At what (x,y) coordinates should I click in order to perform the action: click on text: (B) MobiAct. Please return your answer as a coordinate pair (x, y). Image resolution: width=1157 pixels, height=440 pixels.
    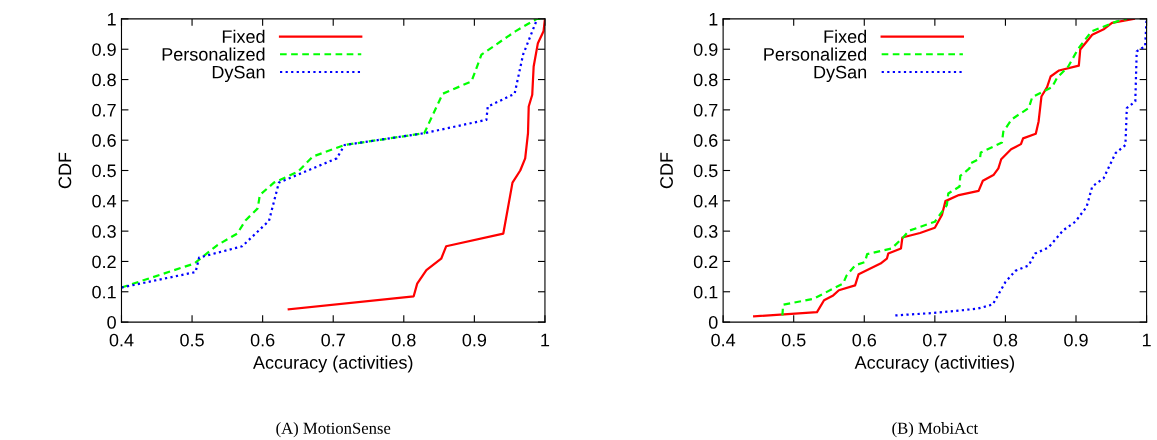
    Looking at the image, I should click on (935, 430).